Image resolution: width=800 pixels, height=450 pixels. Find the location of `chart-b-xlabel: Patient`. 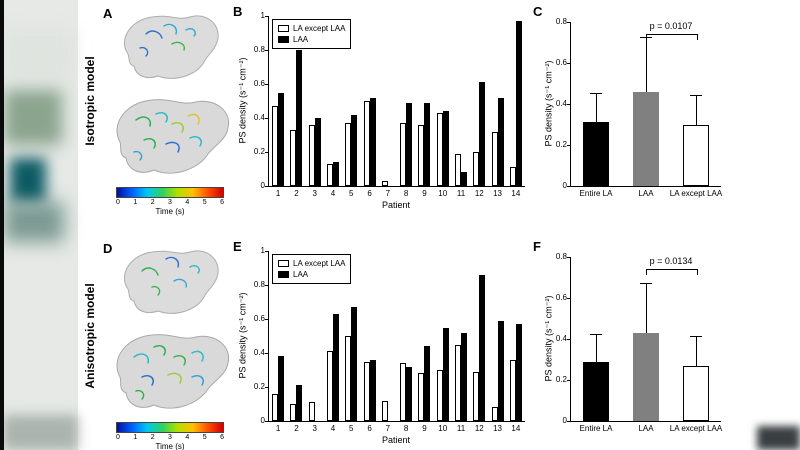

chart-b-xlabel: Patient is located at coordinates (396, 205).